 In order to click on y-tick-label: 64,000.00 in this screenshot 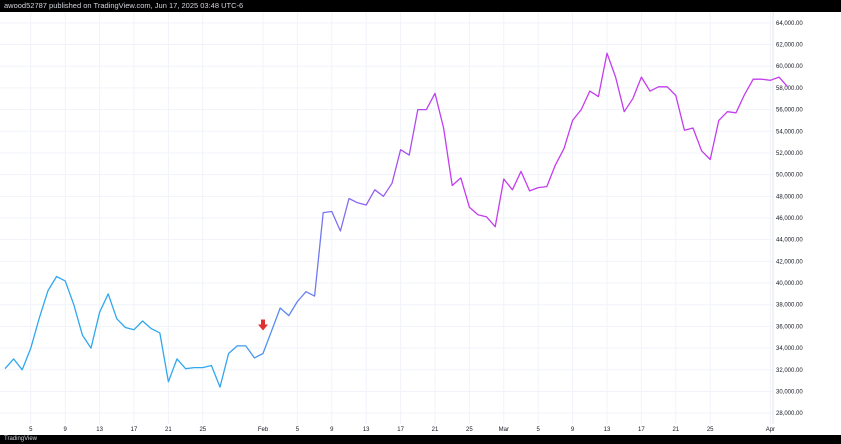, I will do `click(789, 24)`.